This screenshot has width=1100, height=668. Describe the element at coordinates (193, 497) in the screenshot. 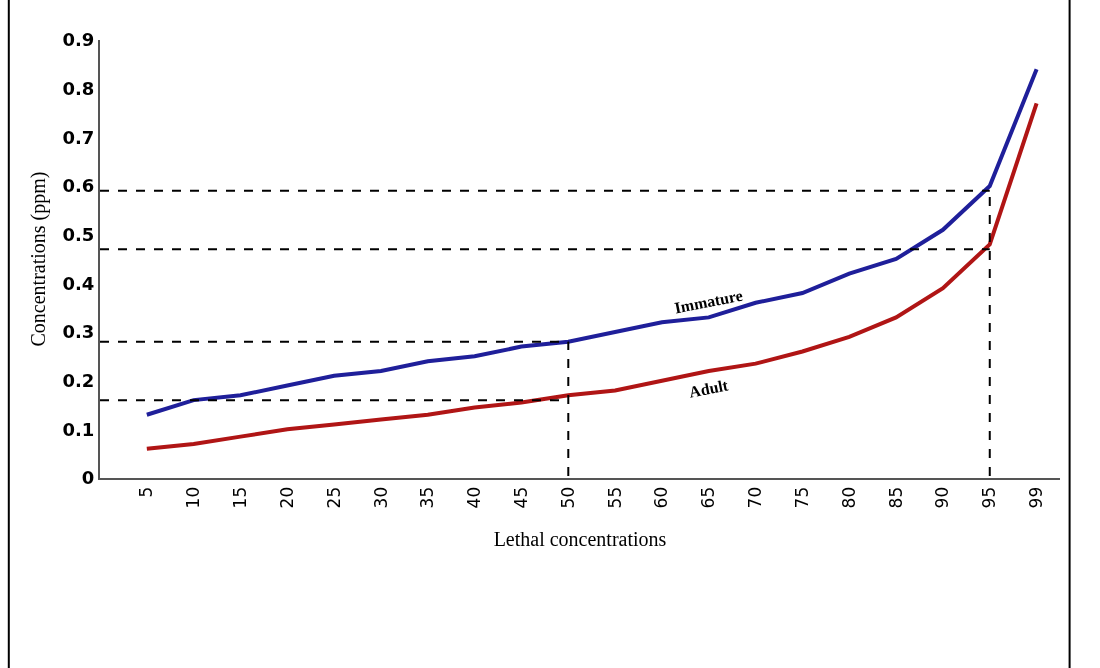

I see `x-tick-label: 10` at that location.